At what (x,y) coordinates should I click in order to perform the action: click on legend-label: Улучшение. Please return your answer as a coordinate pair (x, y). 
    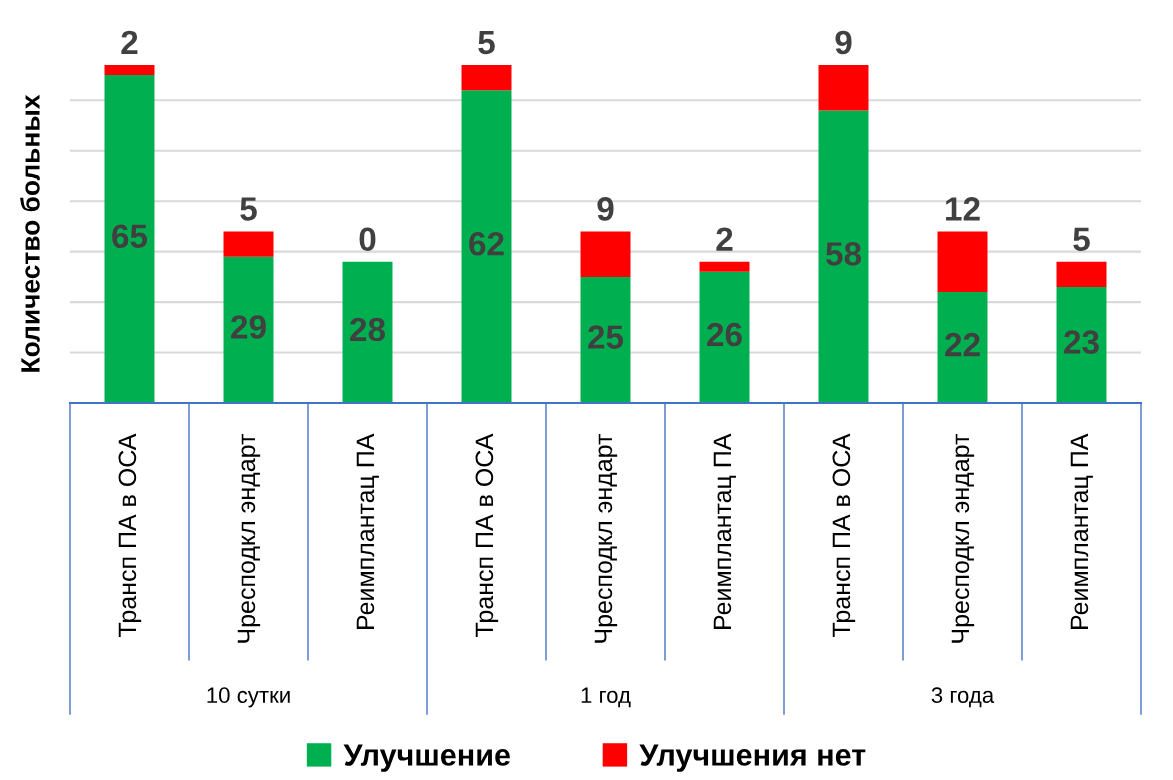
    Looking at the image, I should click on (426, 758).